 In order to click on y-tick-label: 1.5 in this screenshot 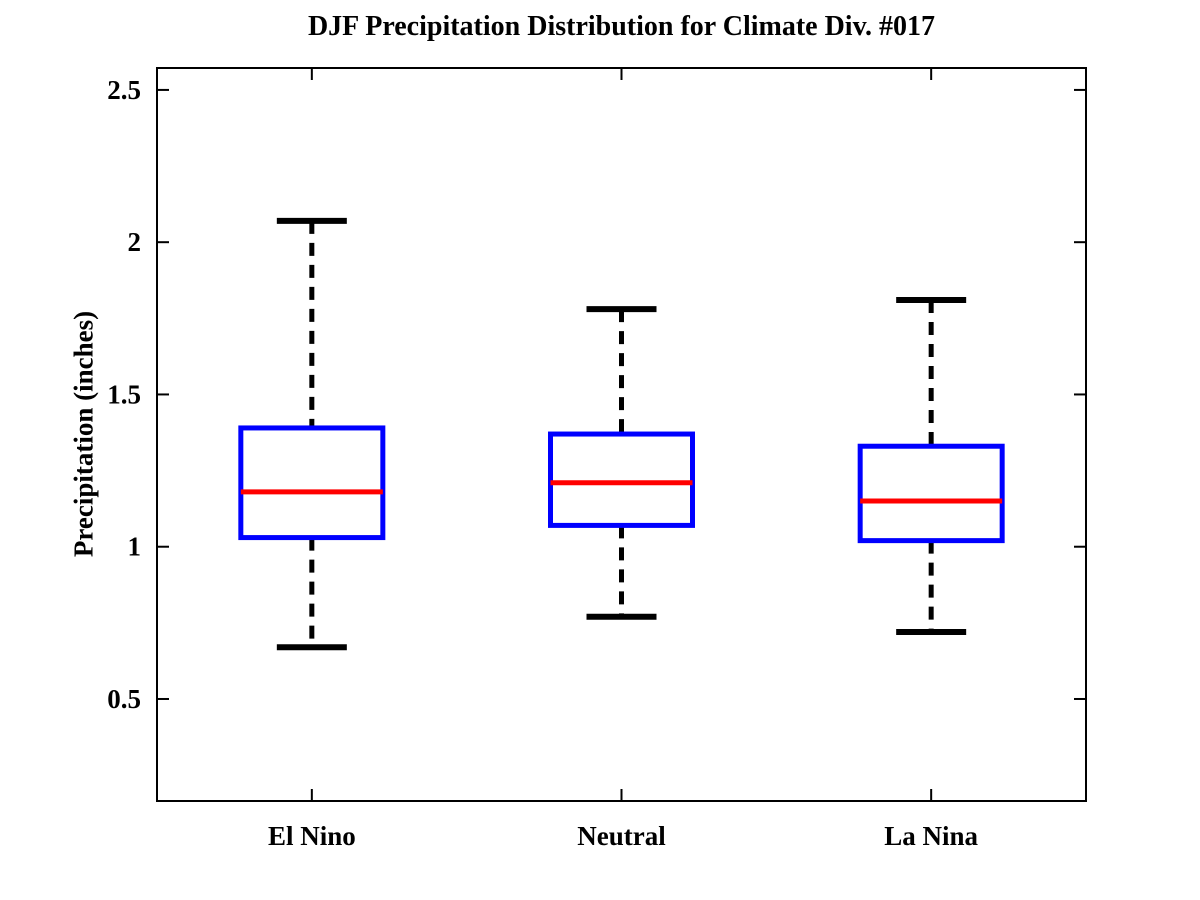, I will do `click(124, 394)`.